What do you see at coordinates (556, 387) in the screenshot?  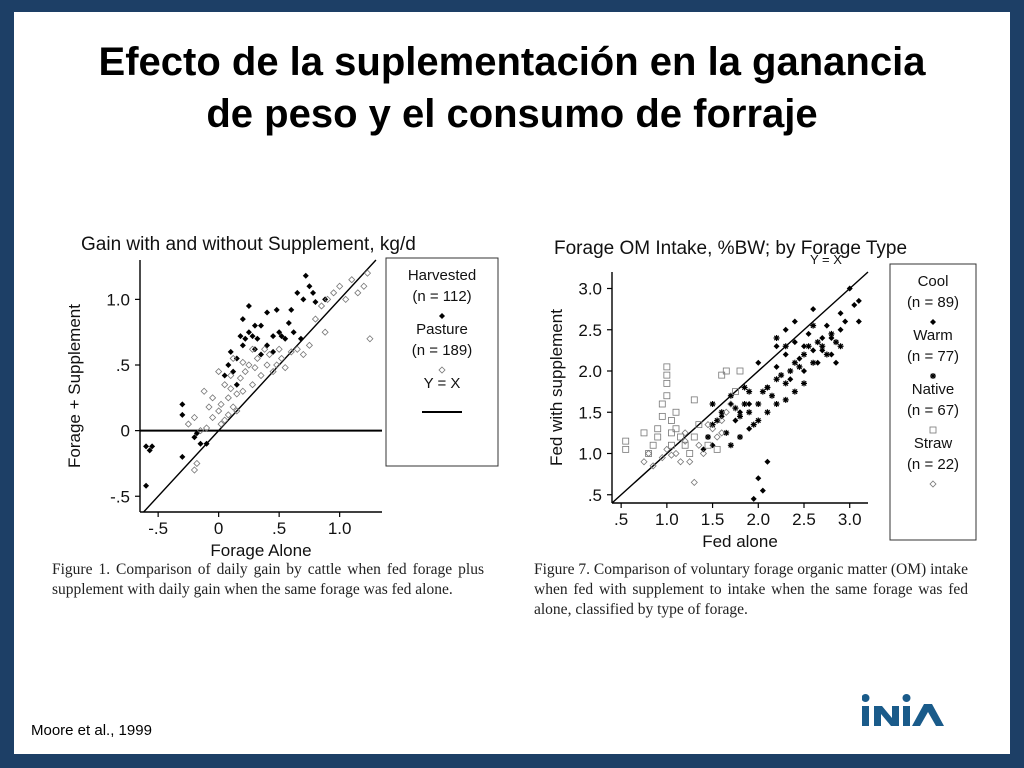 I see `y-axis-label: Fed with supplement` at bounding box center [556, 387].